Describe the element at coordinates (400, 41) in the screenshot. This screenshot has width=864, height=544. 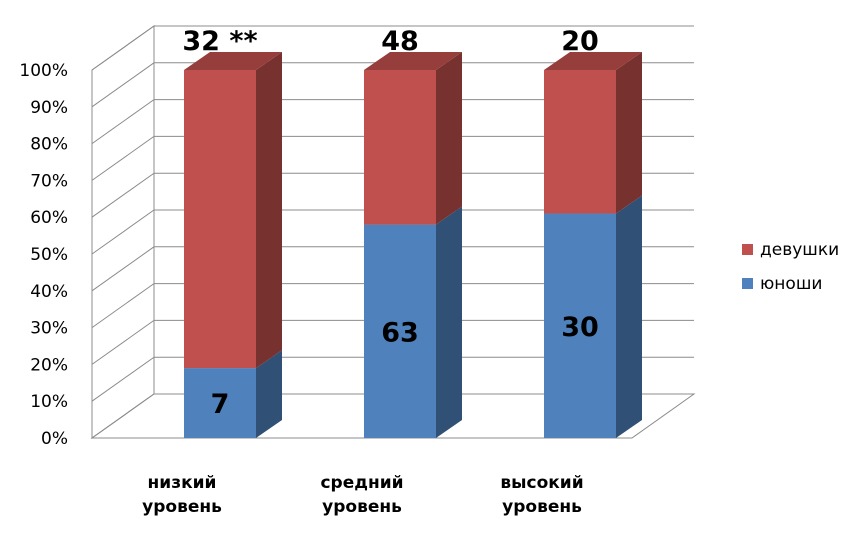
I see `data-label: 48` at that location.